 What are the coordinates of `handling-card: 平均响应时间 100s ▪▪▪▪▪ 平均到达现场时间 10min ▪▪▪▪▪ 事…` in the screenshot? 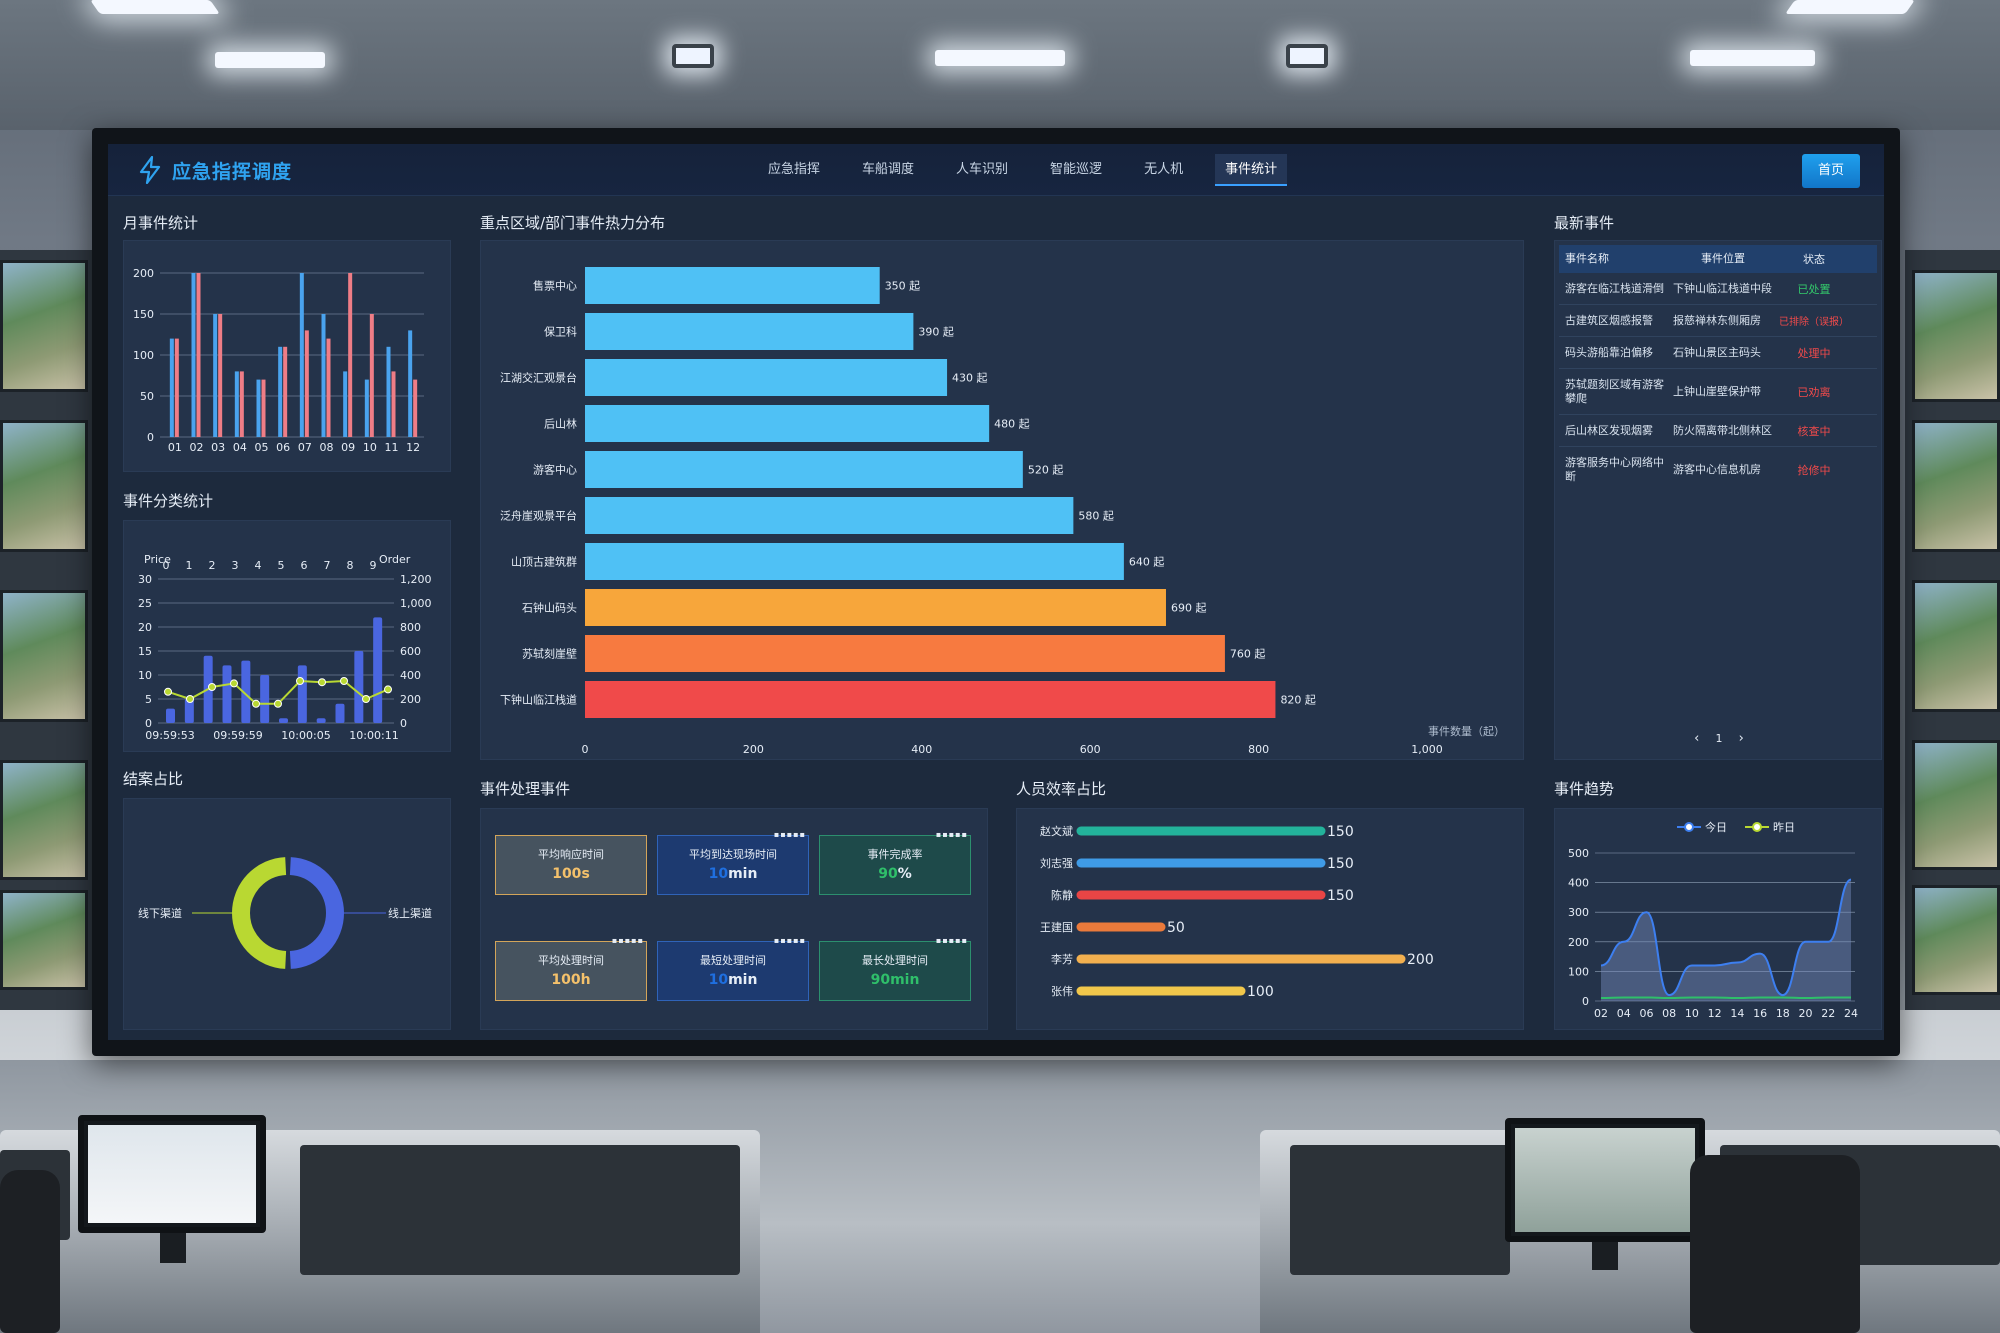 It's located at (734, 919).